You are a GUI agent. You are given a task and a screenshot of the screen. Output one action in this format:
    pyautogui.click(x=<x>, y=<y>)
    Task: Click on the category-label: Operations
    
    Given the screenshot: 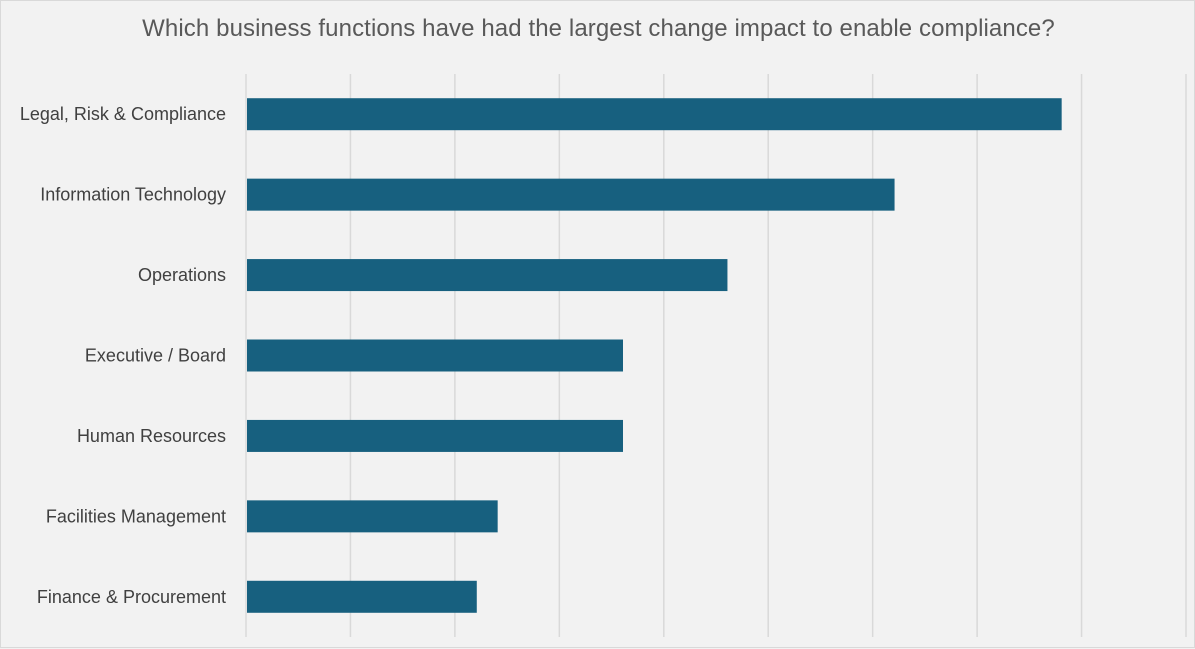 What is the action you would take?
    pyautogui.click(x=182, y=275)
    